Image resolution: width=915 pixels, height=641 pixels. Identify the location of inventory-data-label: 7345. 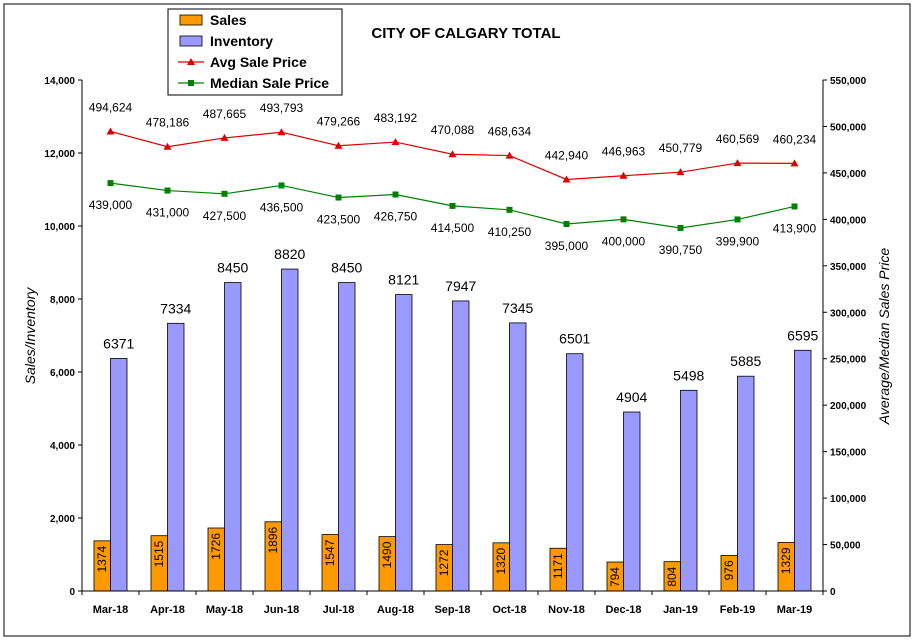
(517, 308).